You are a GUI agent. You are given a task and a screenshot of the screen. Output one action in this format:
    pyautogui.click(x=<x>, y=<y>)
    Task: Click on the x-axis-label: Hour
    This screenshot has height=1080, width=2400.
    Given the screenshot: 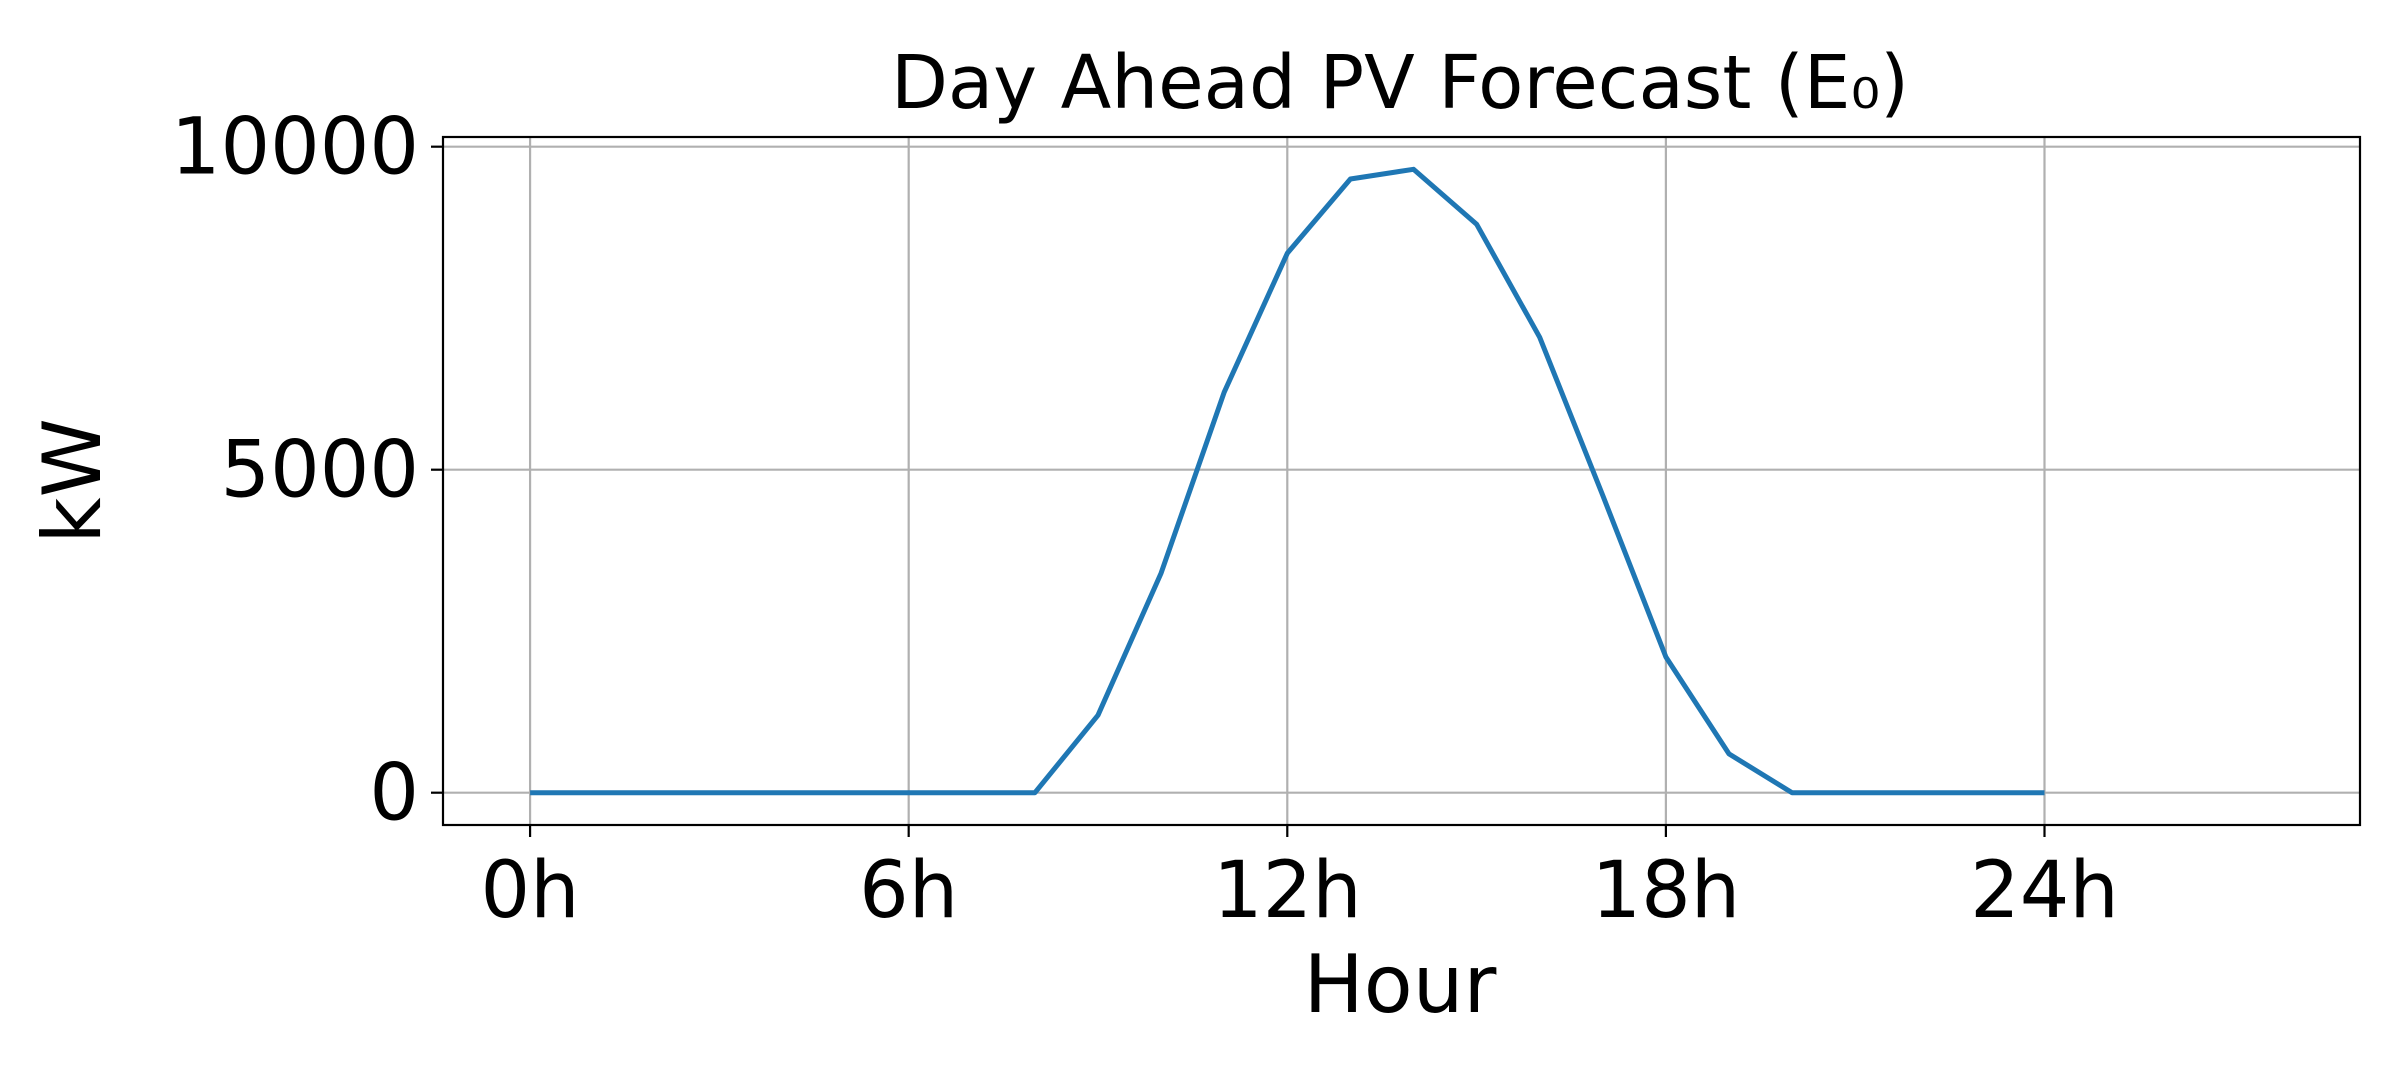 What is the action you would take?
    pyautogui.click(x=1400, y=984)
    